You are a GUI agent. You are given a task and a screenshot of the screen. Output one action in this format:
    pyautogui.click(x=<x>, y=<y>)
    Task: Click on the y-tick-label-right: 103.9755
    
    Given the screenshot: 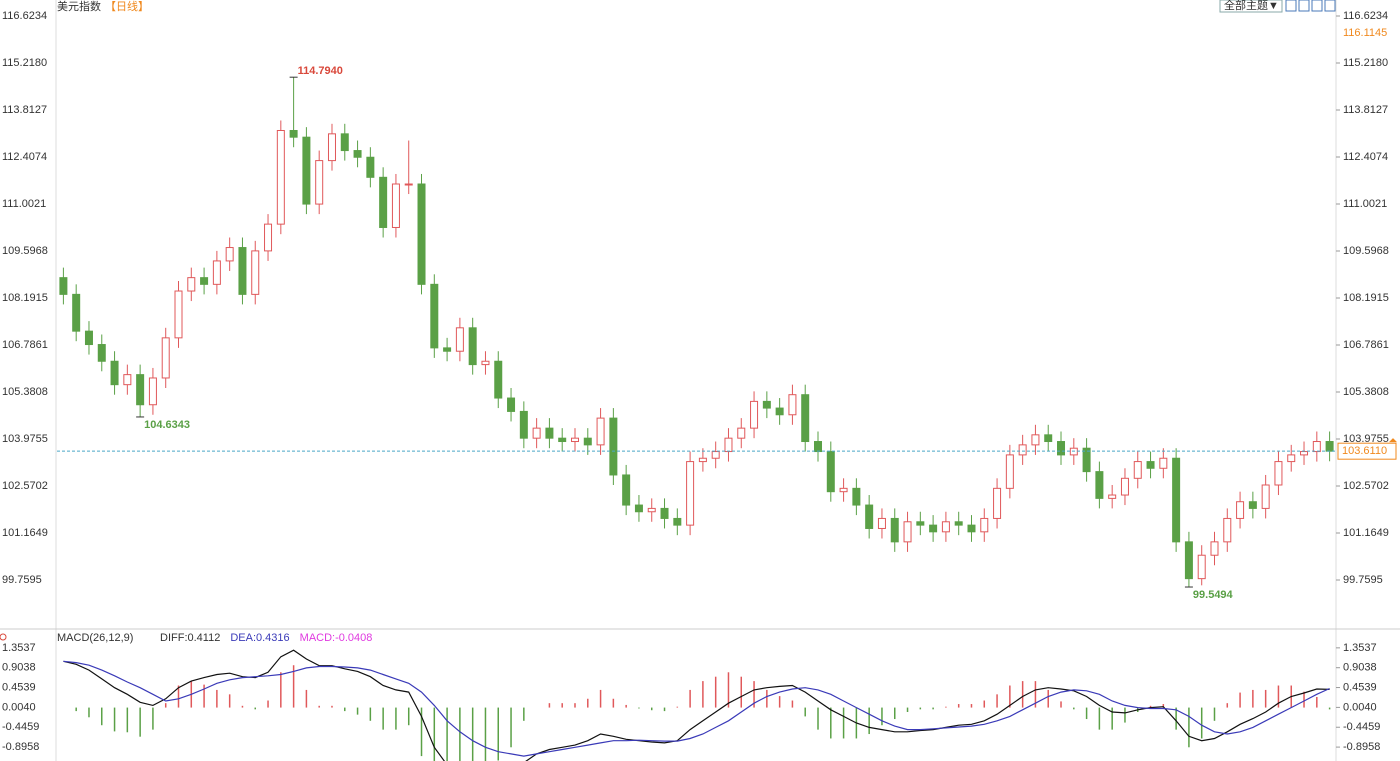 What is the action you would take?
    pyautogui.click(x=1366, y=439)
    